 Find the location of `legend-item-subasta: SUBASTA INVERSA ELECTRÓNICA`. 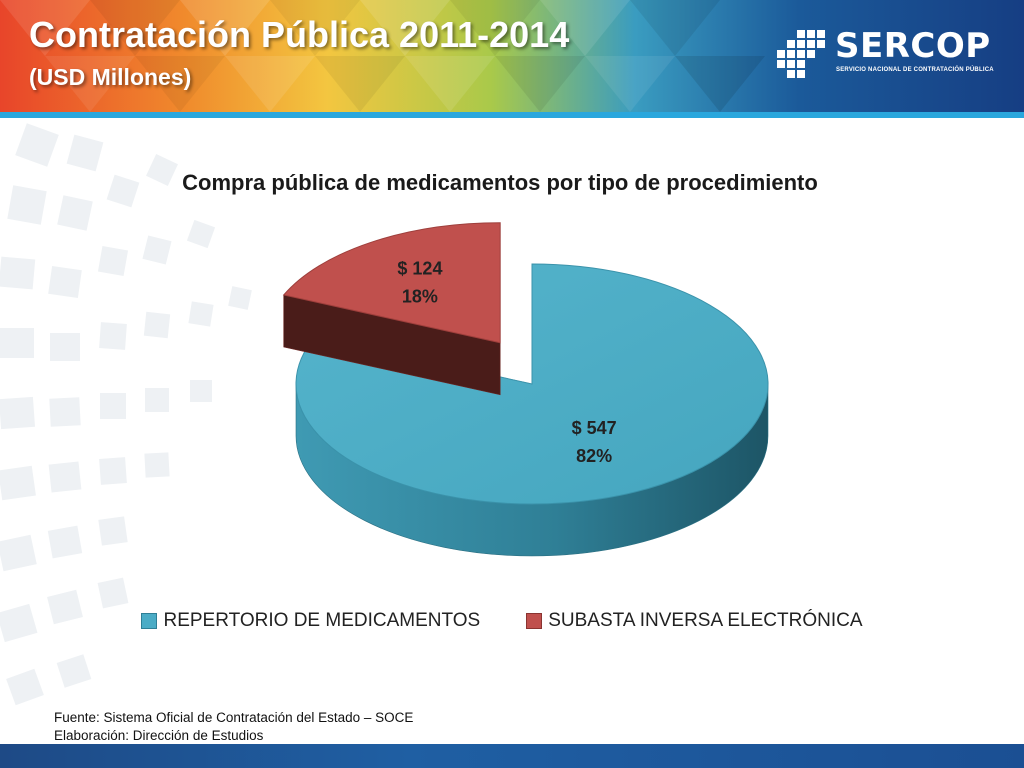

legend-item-subasta: SUBASTA INVERSA ELECTRÓNICA is located at coordinates (694, 621).